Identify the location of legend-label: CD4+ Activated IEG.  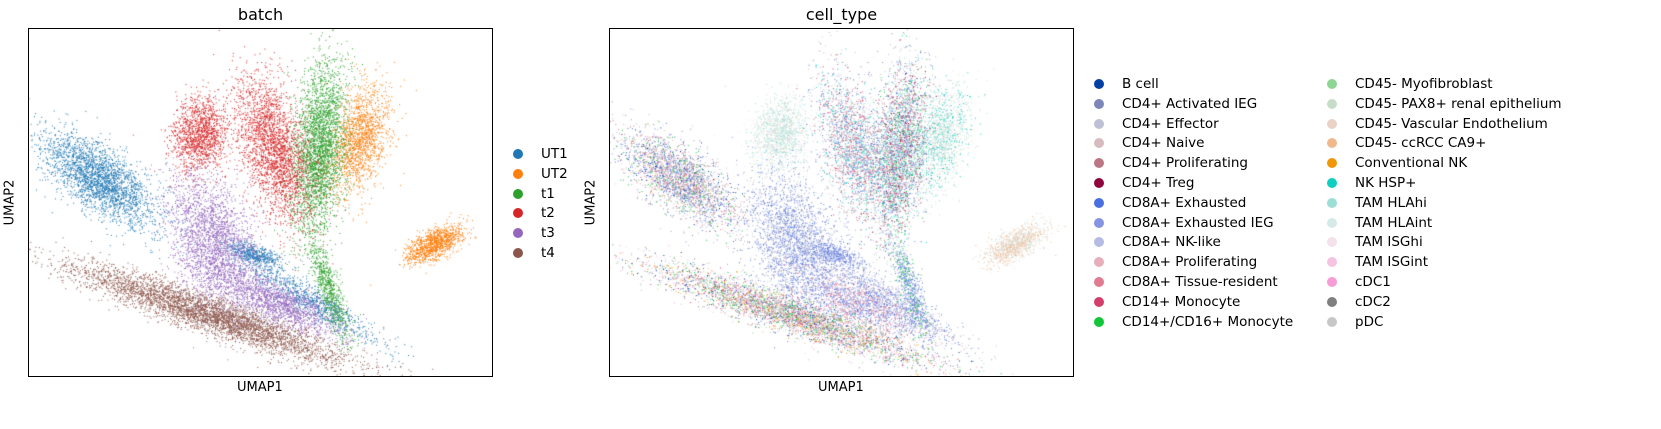
(1190, 103).